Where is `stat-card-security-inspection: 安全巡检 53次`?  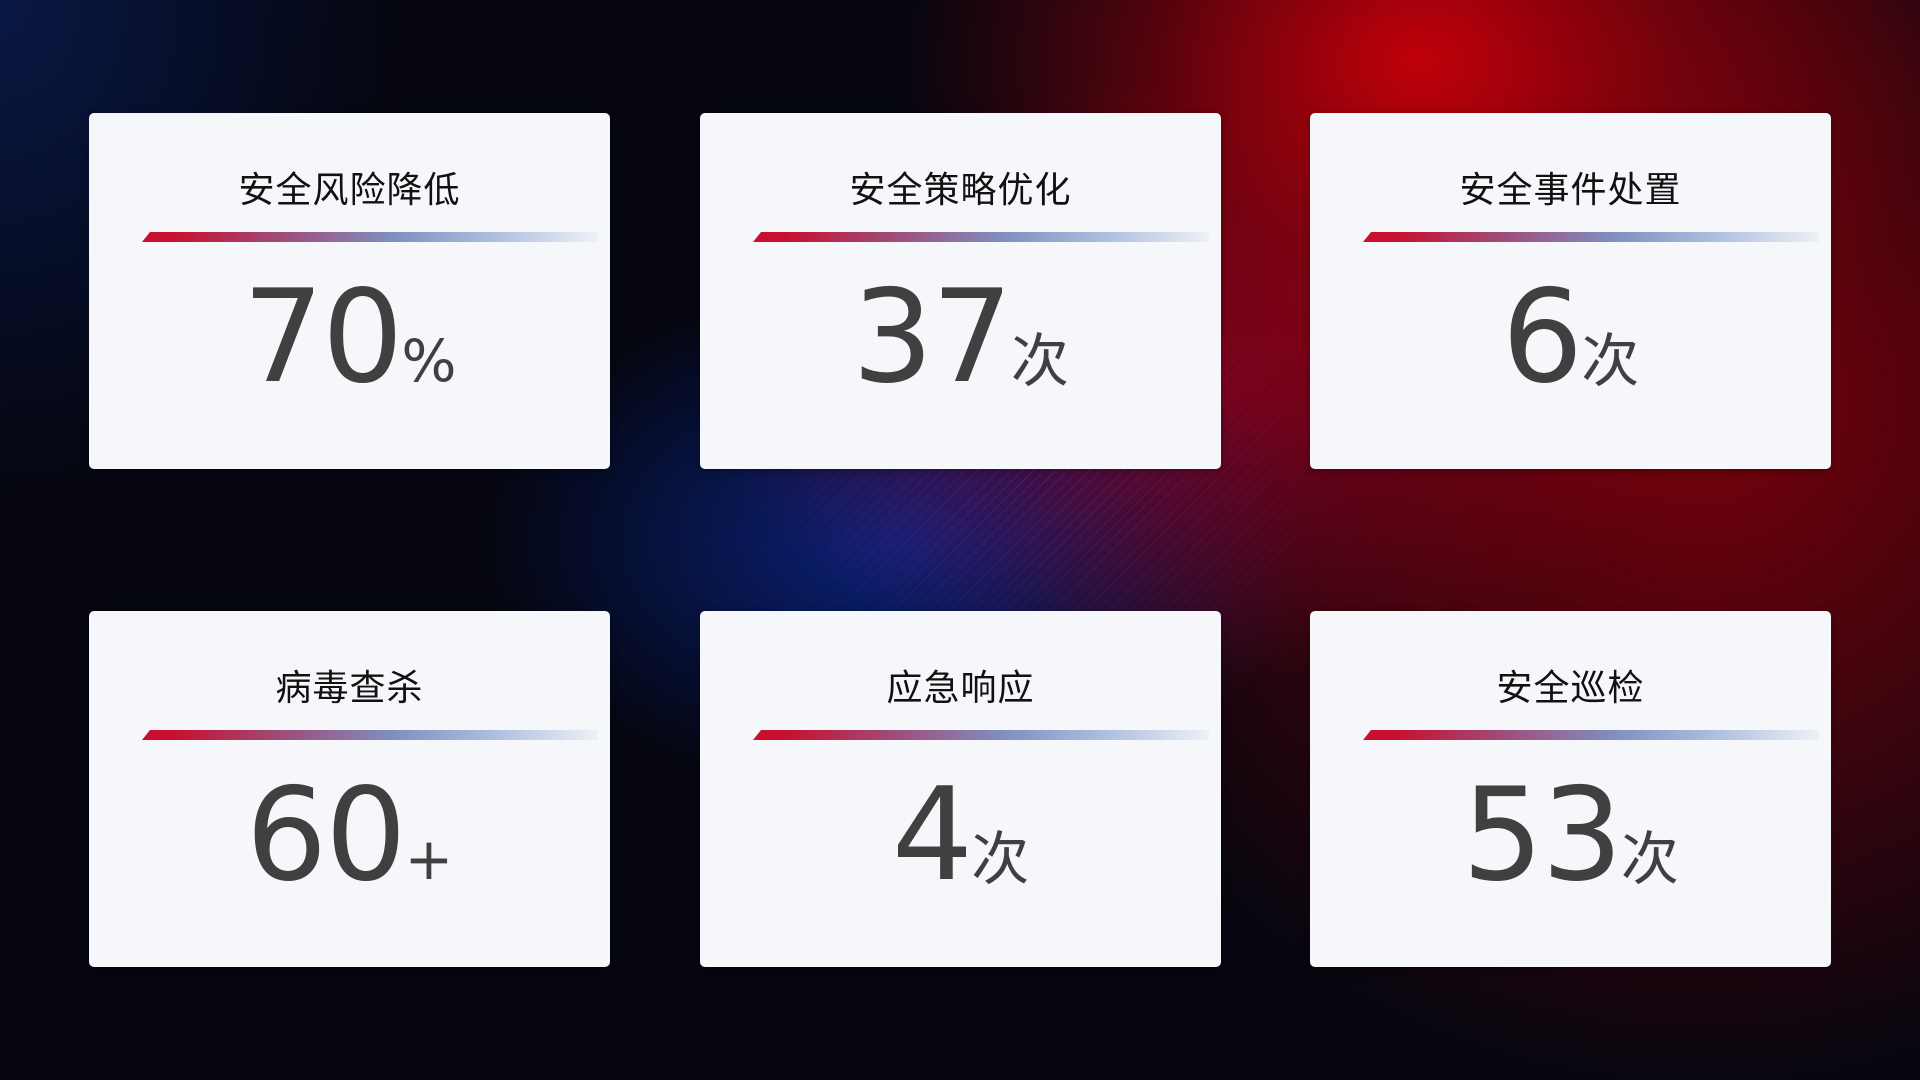 stat-card-security-inspection: 安全巡检 53次 is located at coordinates (1570, 789).